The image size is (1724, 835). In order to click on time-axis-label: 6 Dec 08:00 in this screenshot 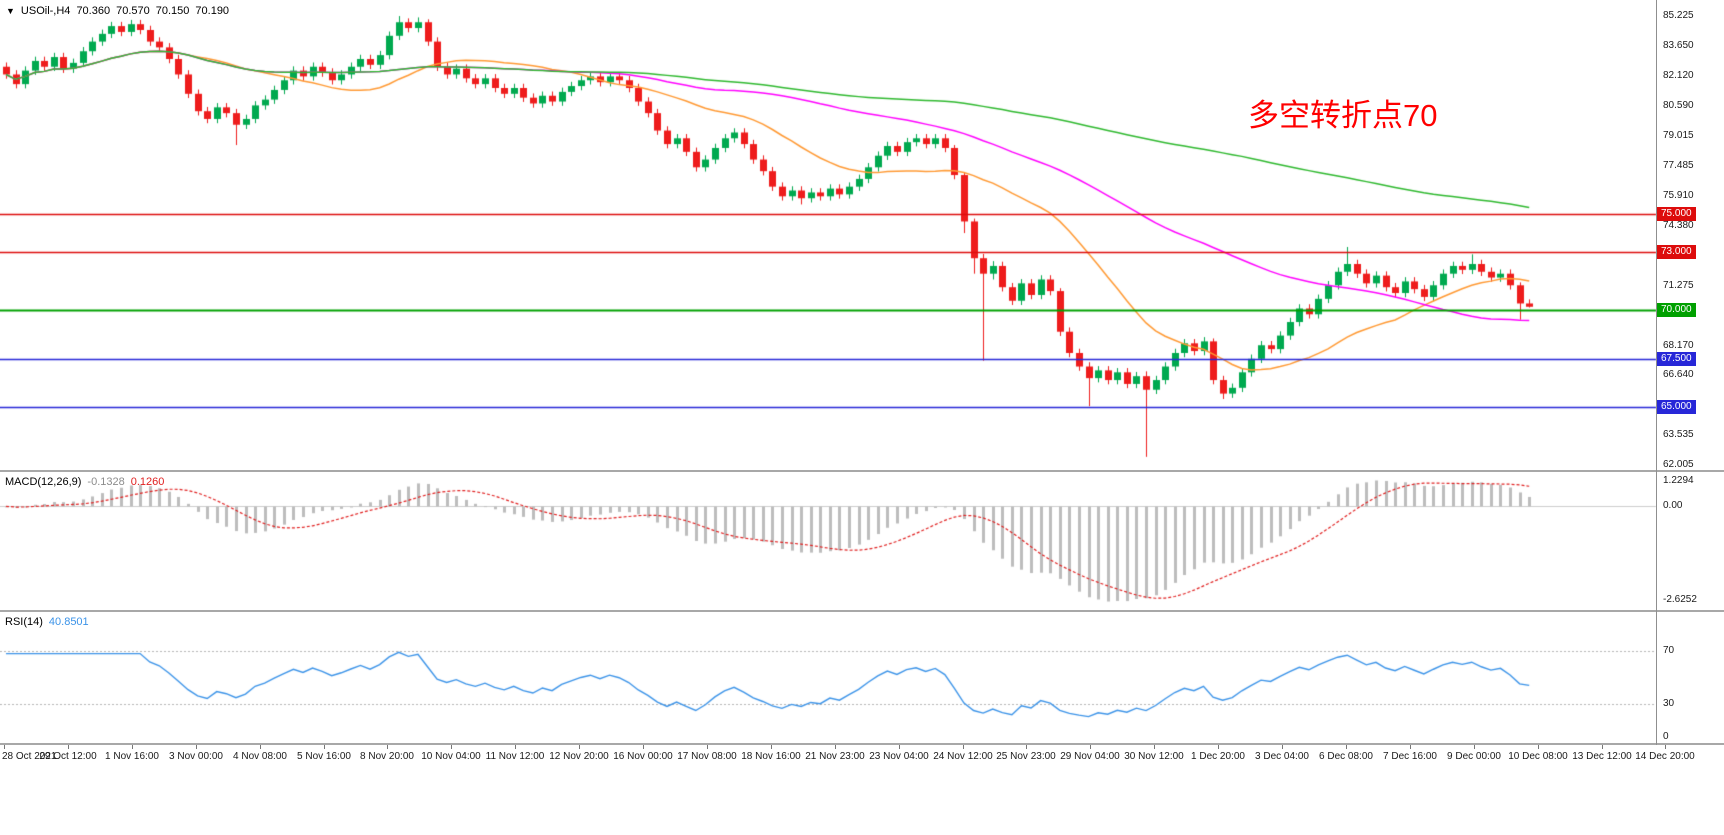, I will do `click(1346, 756)`.